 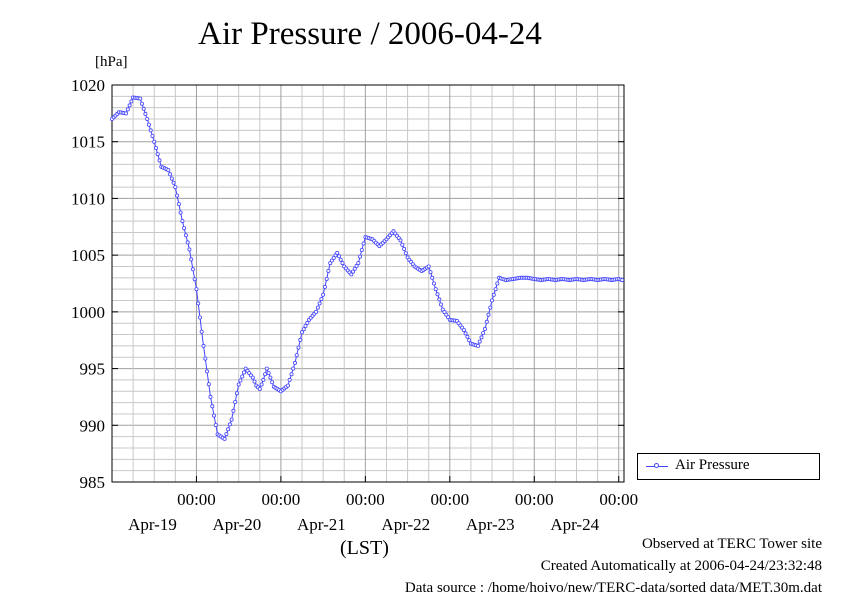 What do you see at coordinates (405, 524) in the screenshot?
I see `x-tick-date-label: Apr-22` at bounding box center [405, 524].